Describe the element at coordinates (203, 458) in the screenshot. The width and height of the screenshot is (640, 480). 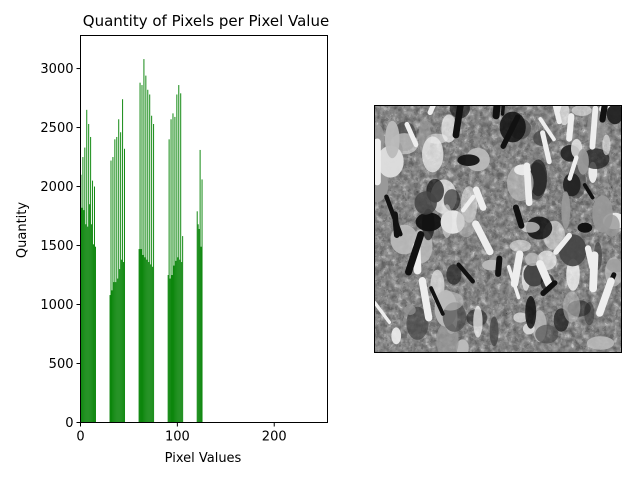
I see `x-axis-label: Pixel Values` at that location.